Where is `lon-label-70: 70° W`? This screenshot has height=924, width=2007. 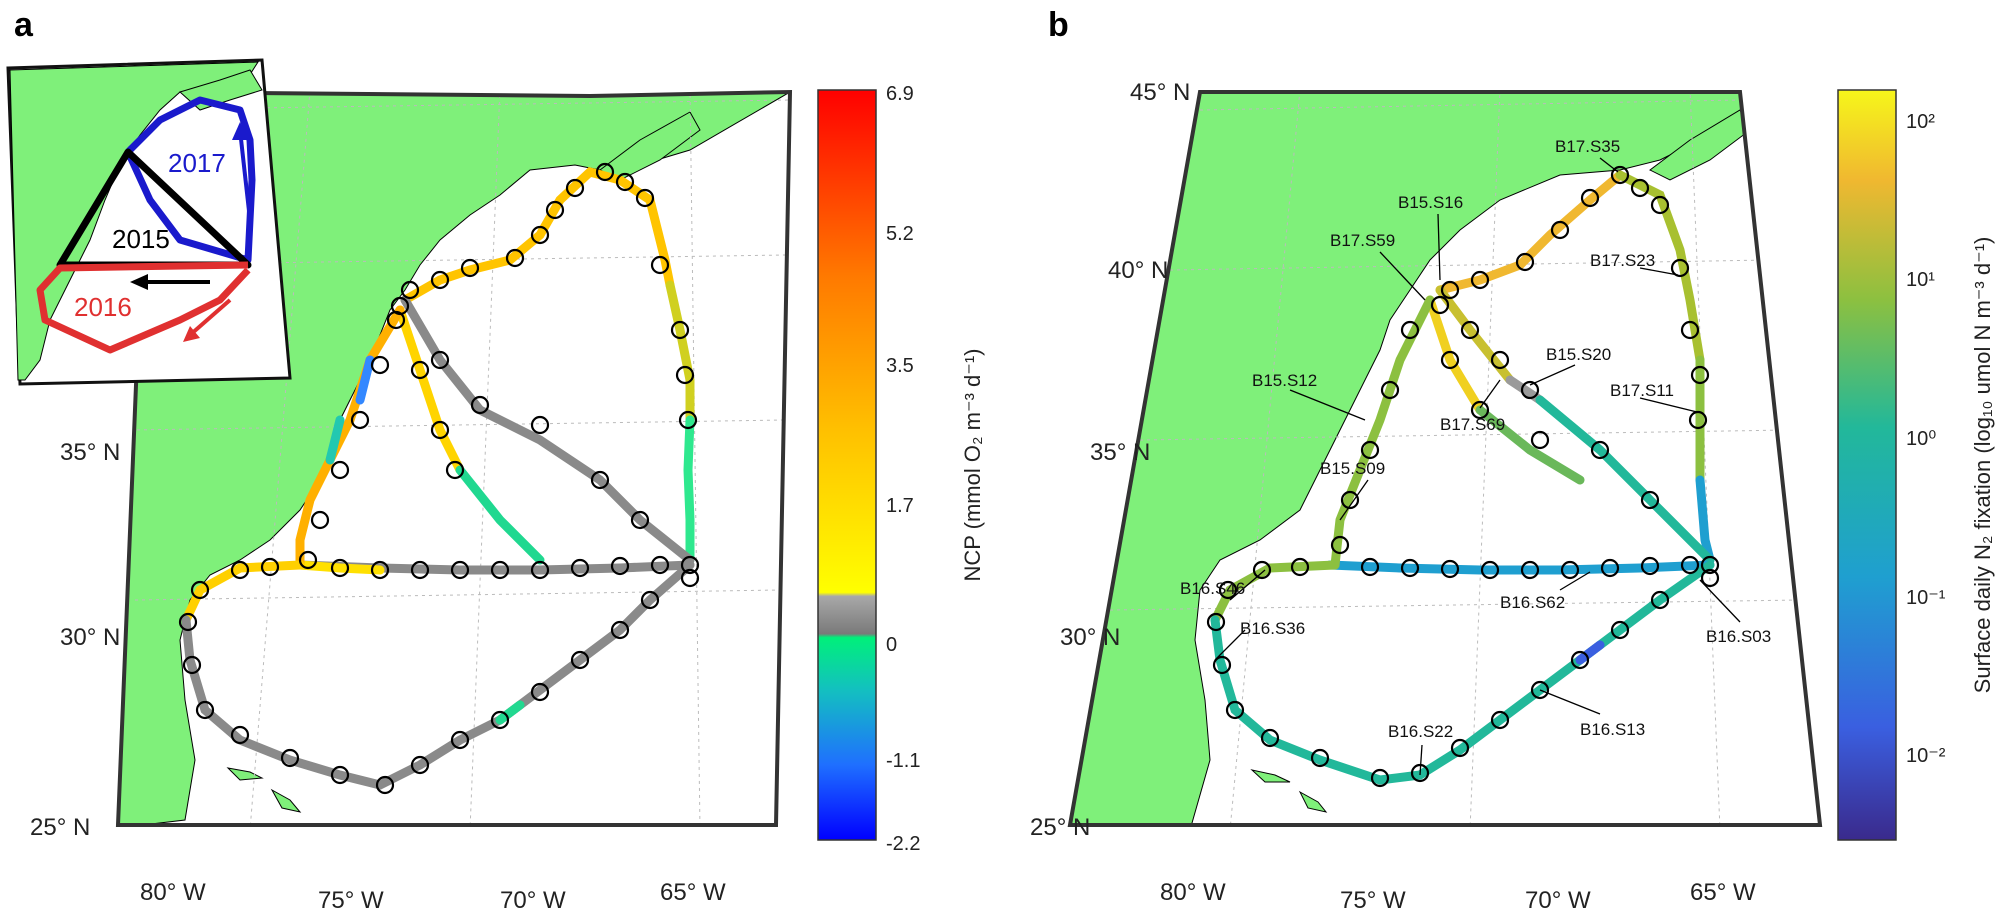
lon-label-70: 70° W is located at coordinates (533, 900).